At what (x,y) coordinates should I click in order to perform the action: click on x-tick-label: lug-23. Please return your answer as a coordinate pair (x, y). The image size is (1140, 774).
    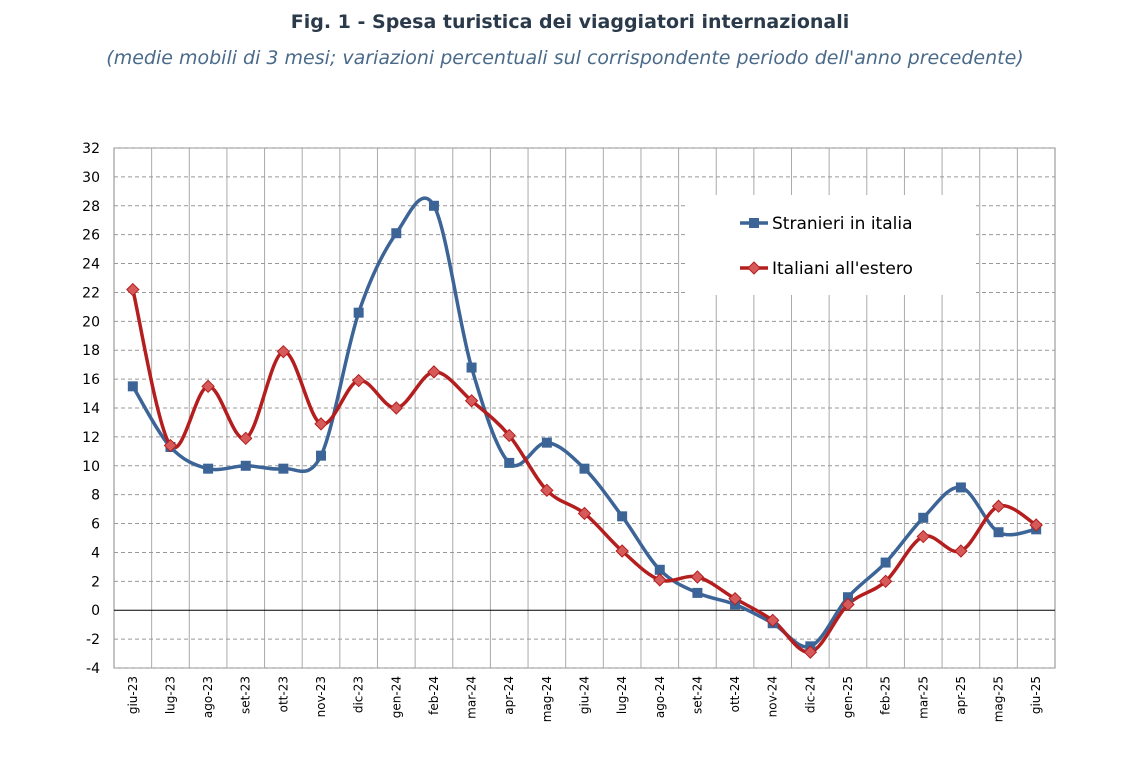
    Looking at the image, I should click on (170, 695).